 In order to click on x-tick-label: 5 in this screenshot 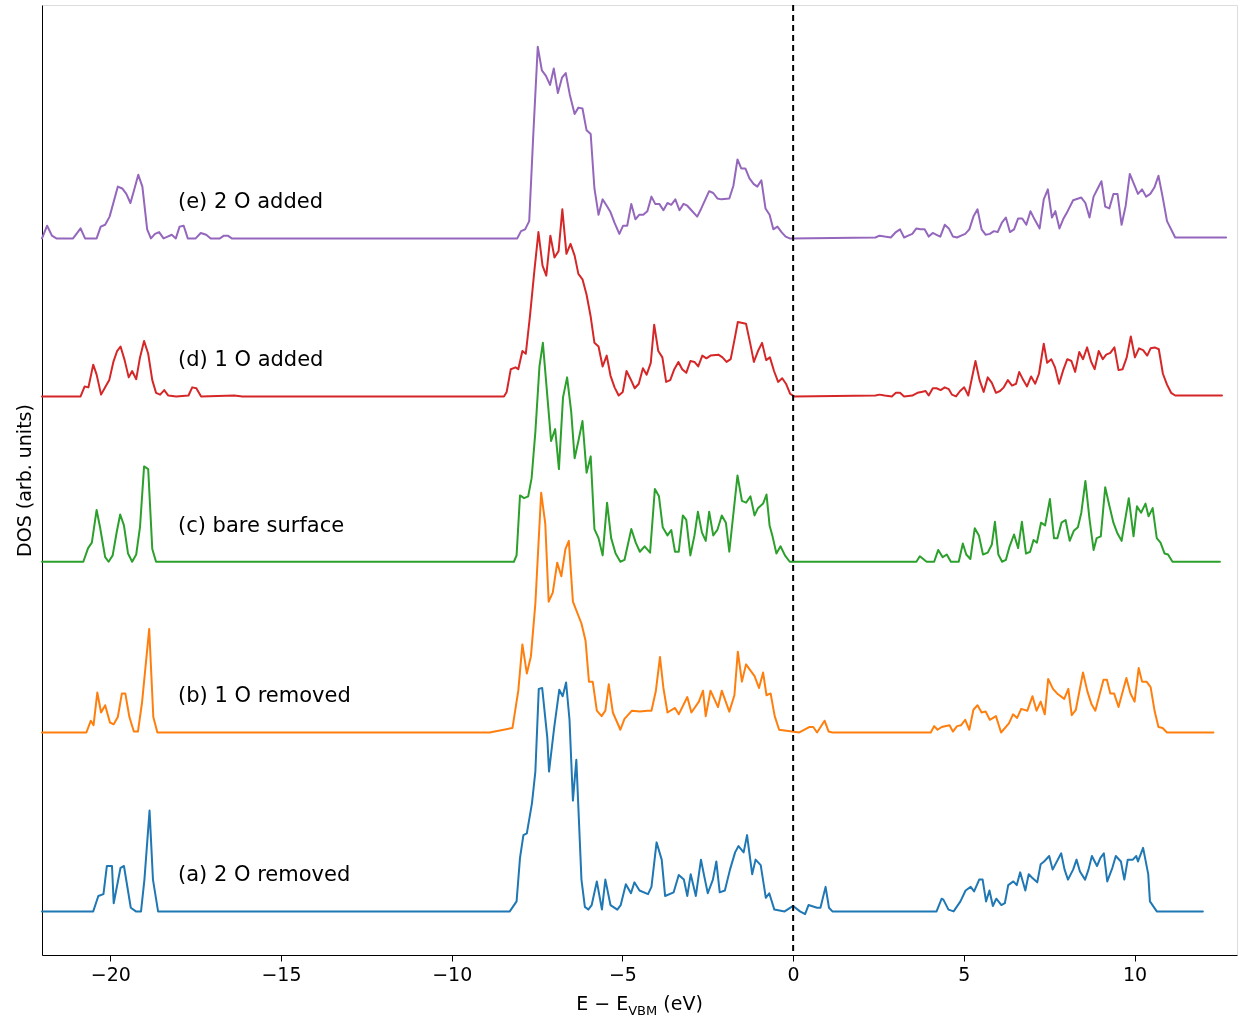, I will do `click(964, 973)`.